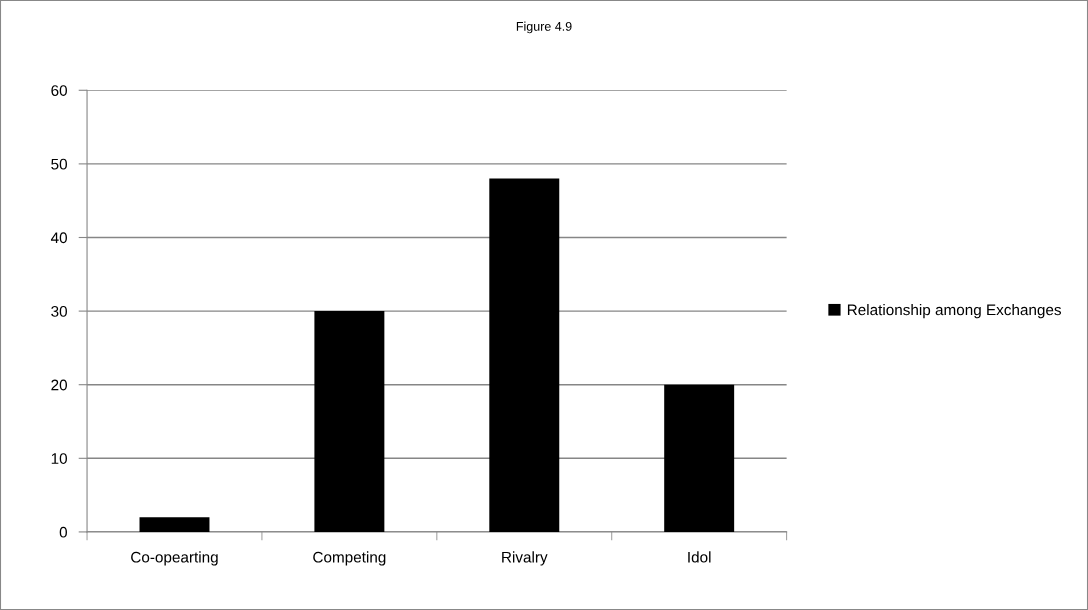 The width and height of the screenshot is (1088, 610). I want to click on y-tick-label: 50, so click(59, 164).